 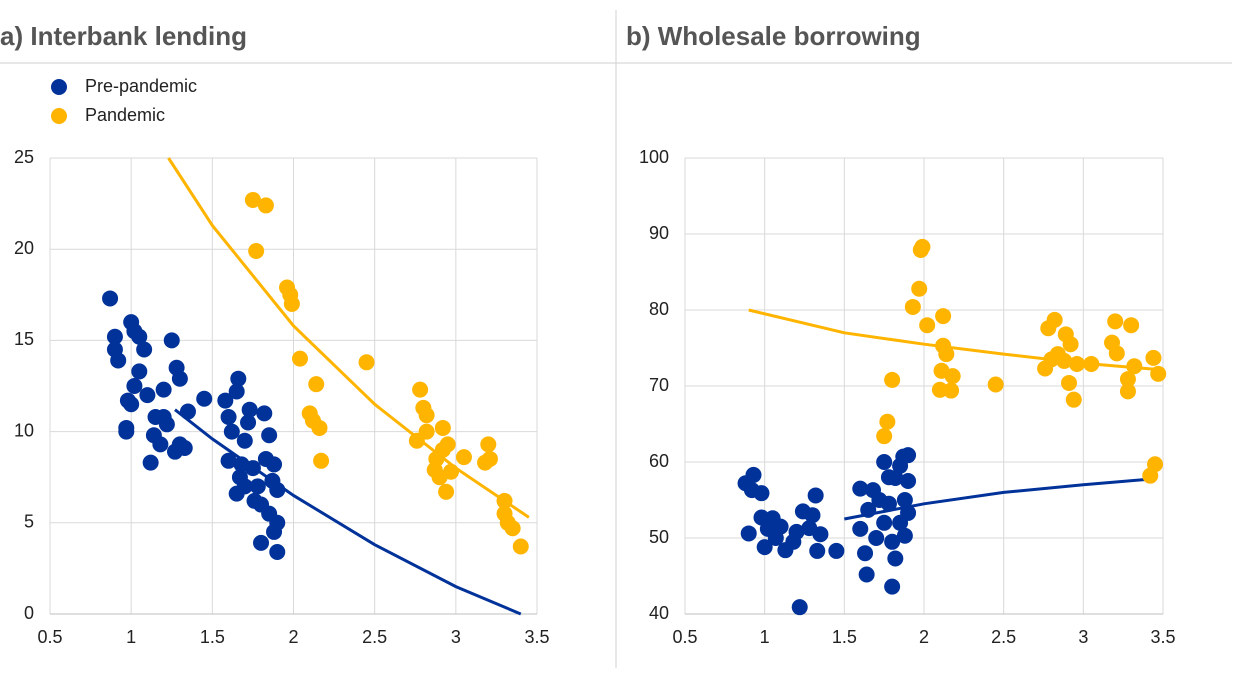 I want to click on y-tick-label: 5, so click(x=29, y=522).